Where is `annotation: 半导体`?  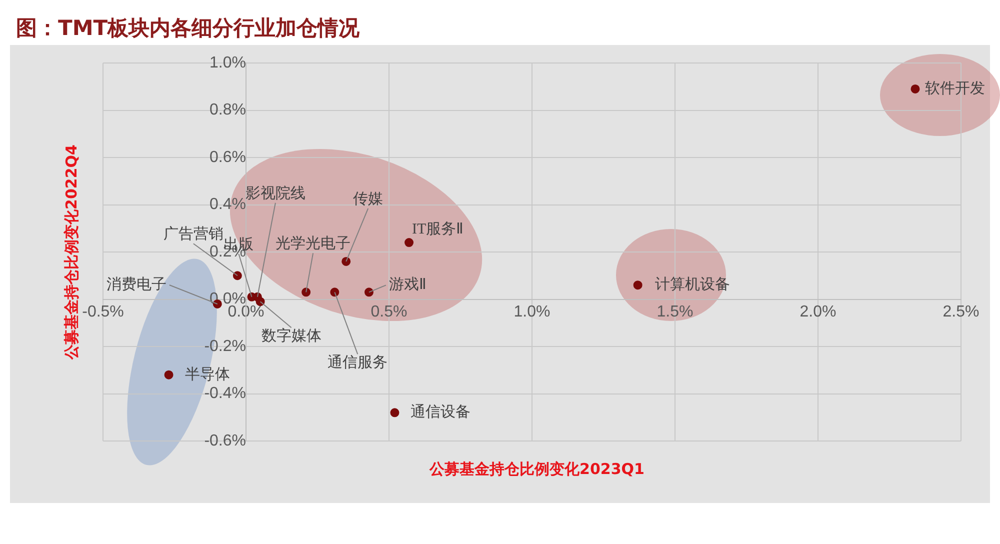 annotation: 半导体 is located at coordinates (207, 374).